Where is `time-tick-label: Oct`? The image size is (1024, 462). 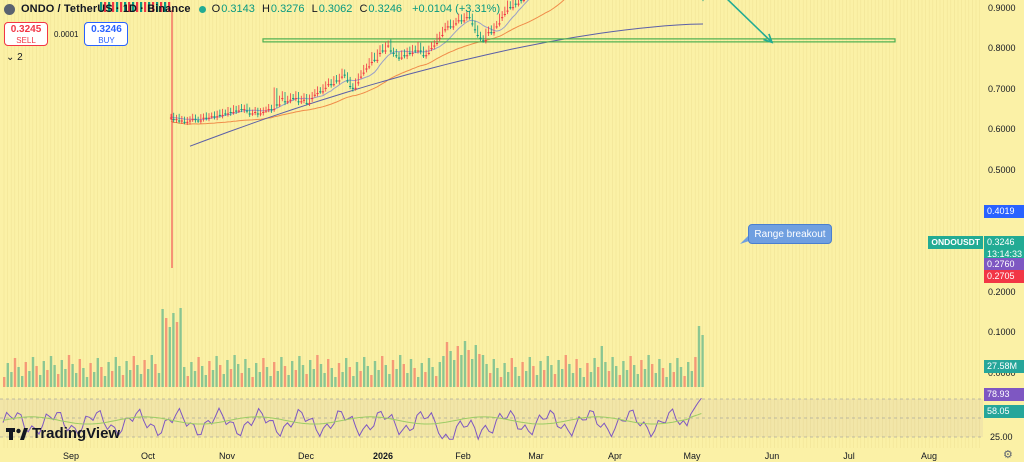
time-tick-label: Oct is located at coordinates (148, 456).